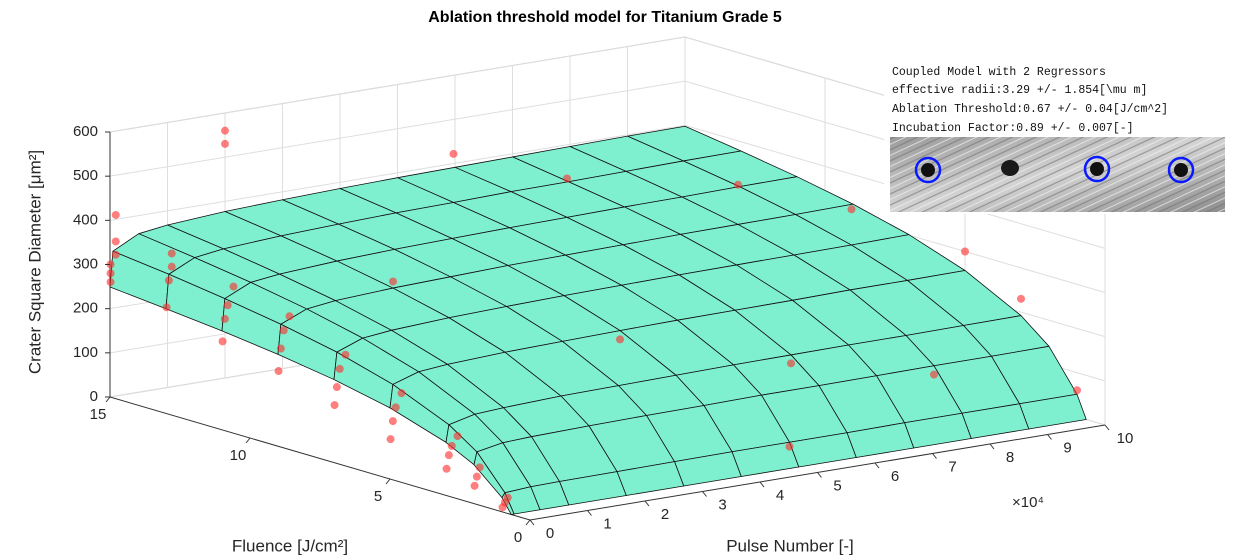 This screenshot has width=1253, height=557. Describe the element at coordinates (238, 455) in the screenshot. I see `x-tick-label: 10` at that location.